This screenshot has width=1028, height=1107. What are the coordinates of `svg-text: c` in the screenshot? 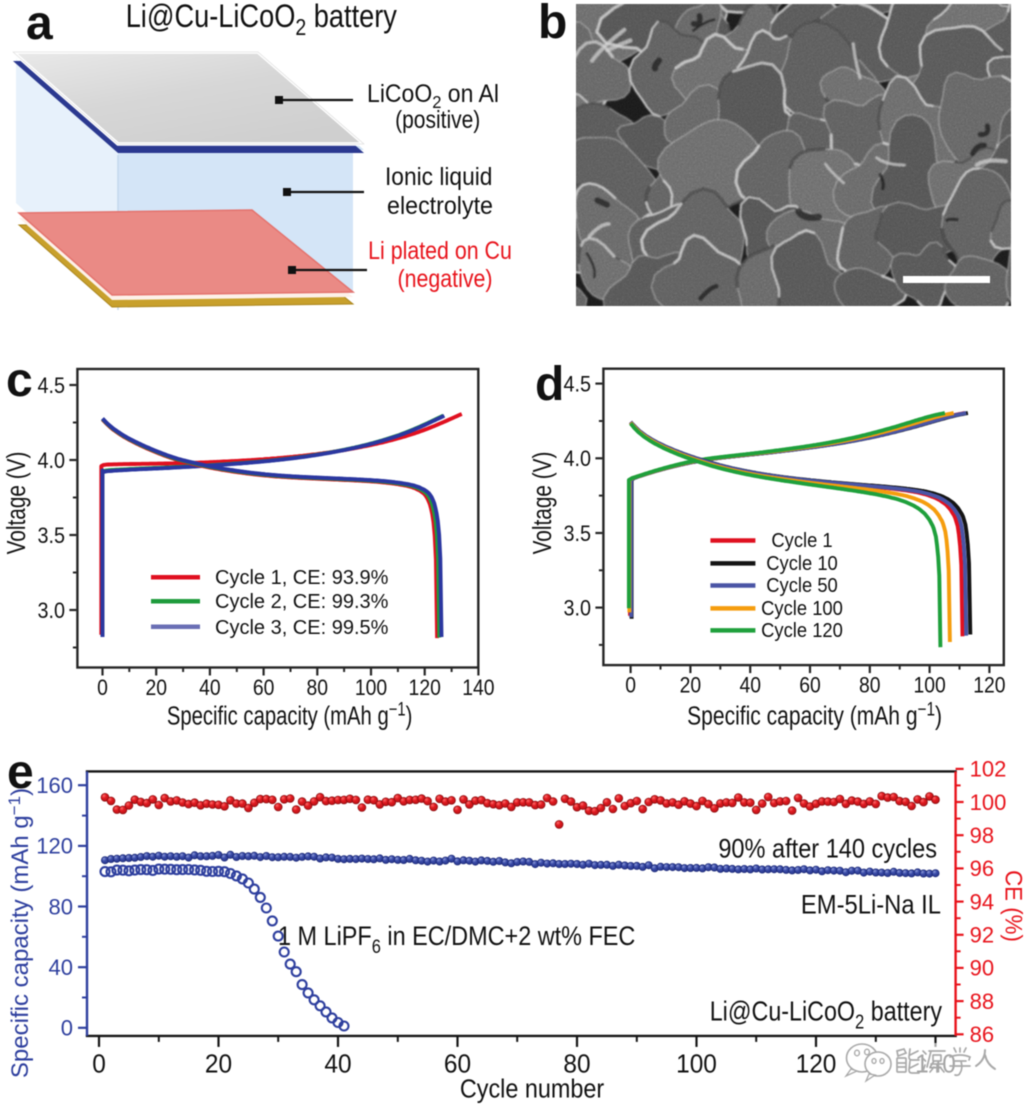 It's located at (19, 380).